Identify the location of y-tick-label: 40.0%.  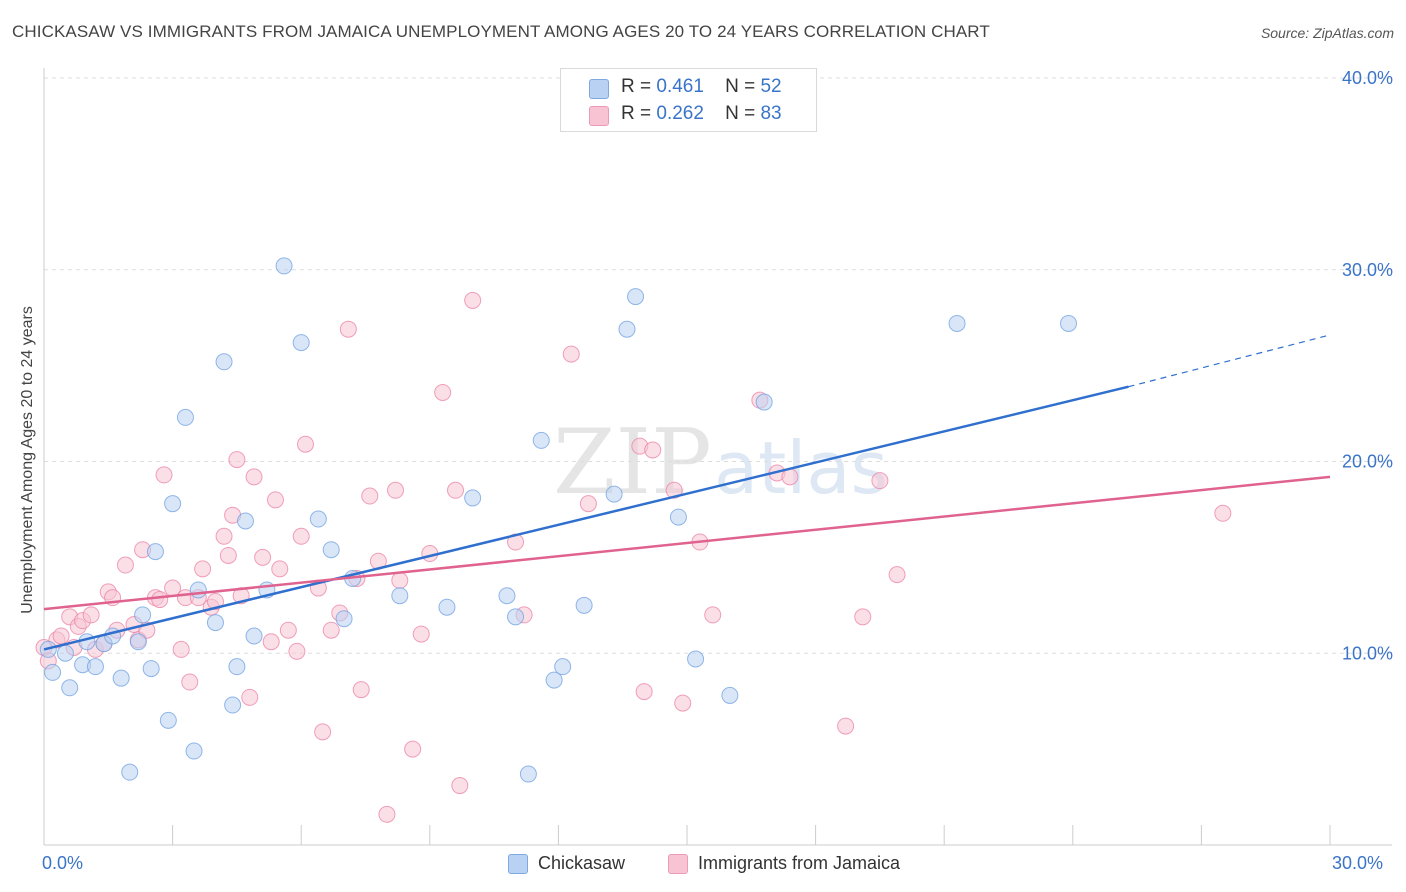
(1367, 78).